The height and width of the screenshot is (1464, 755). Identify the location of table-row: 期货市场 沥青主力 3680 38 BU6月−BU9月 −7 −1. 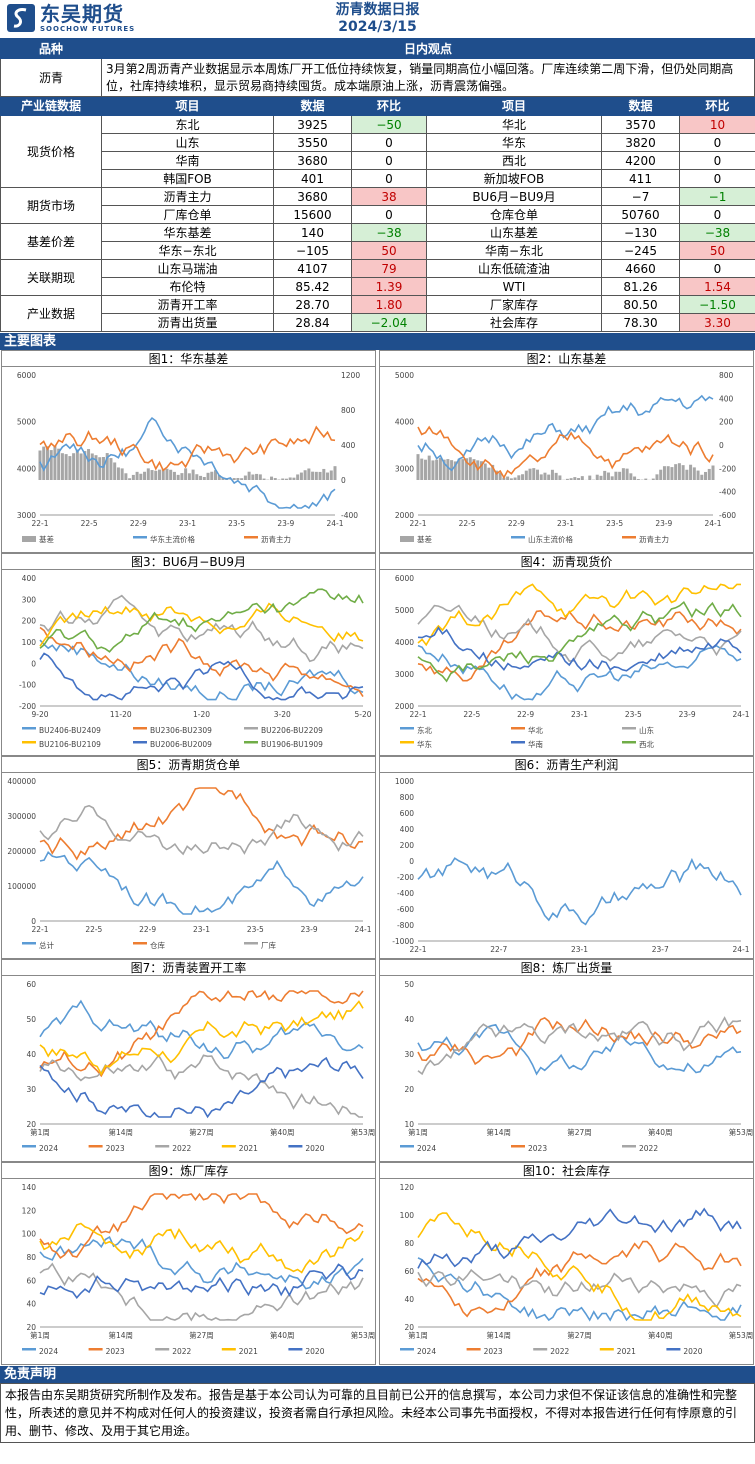
(377, 205).